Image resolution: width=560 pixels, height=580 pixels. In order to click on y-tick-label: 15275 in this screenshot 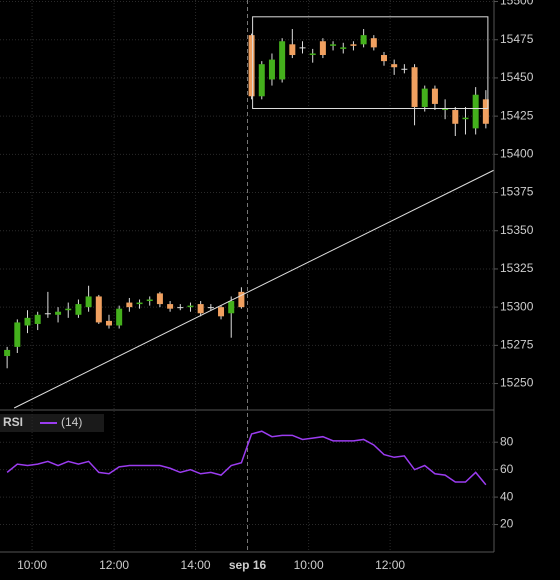, I will do `click(517, 345)`.